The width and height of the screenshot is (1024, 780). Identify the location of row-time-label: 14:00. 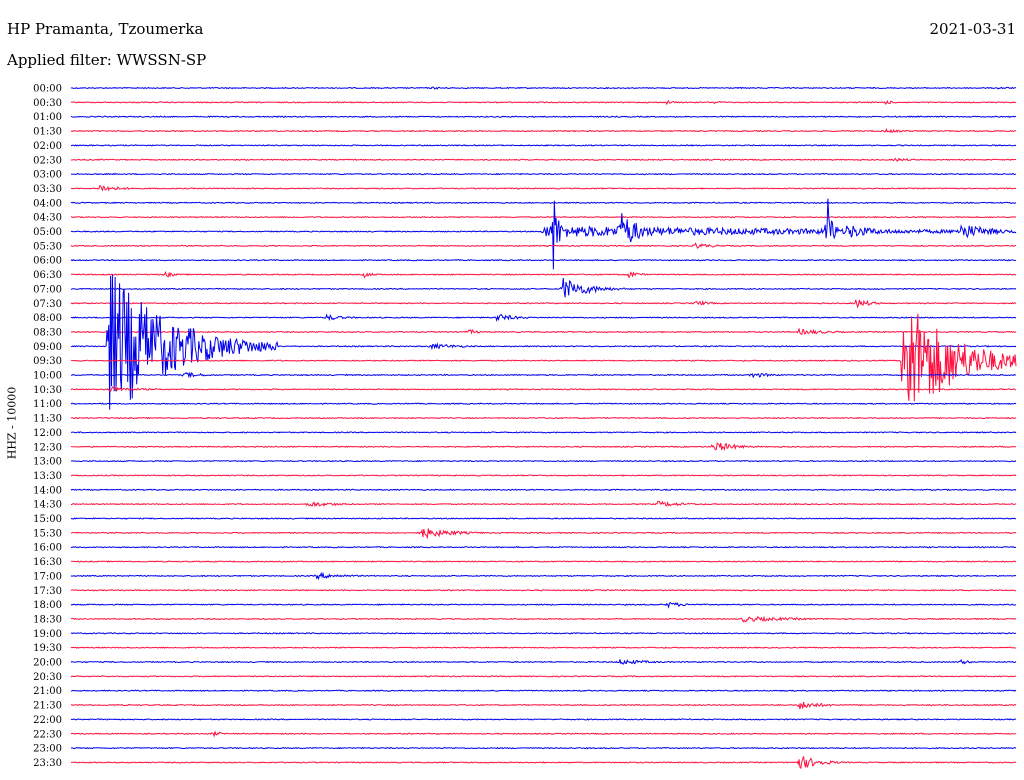
(47, 490).